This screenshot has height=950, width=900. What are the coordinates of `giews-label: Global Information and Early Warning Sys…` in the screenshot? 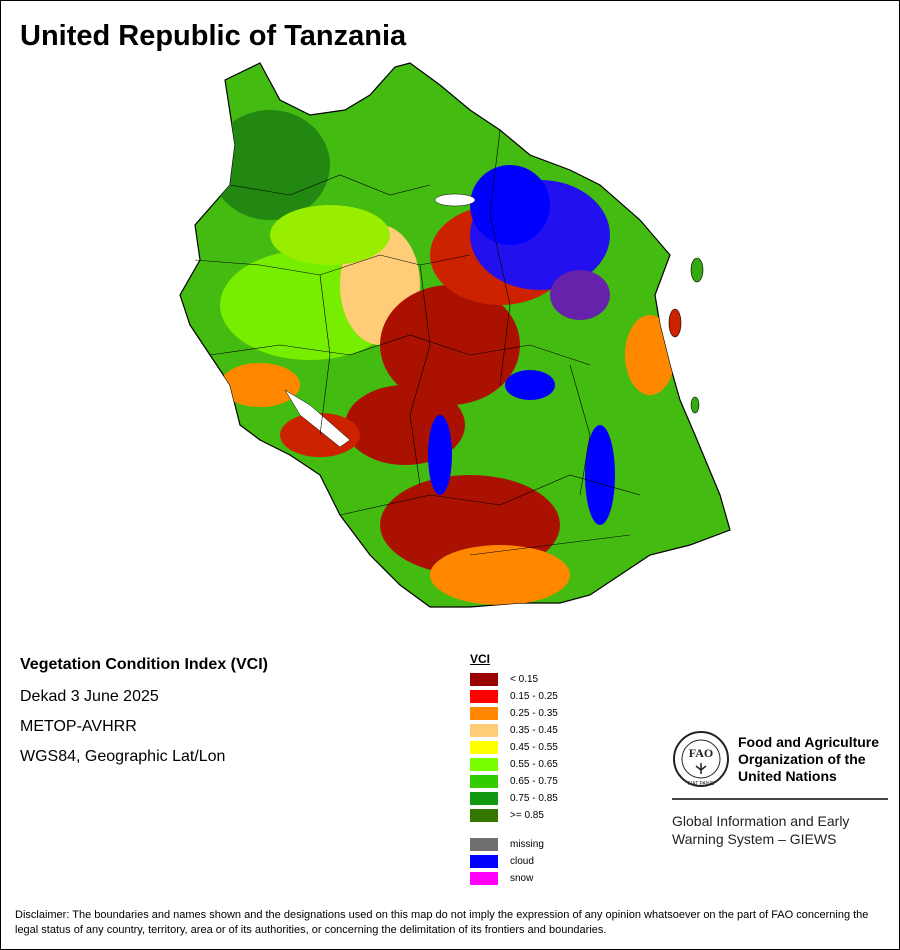 It's located at (761, 830).